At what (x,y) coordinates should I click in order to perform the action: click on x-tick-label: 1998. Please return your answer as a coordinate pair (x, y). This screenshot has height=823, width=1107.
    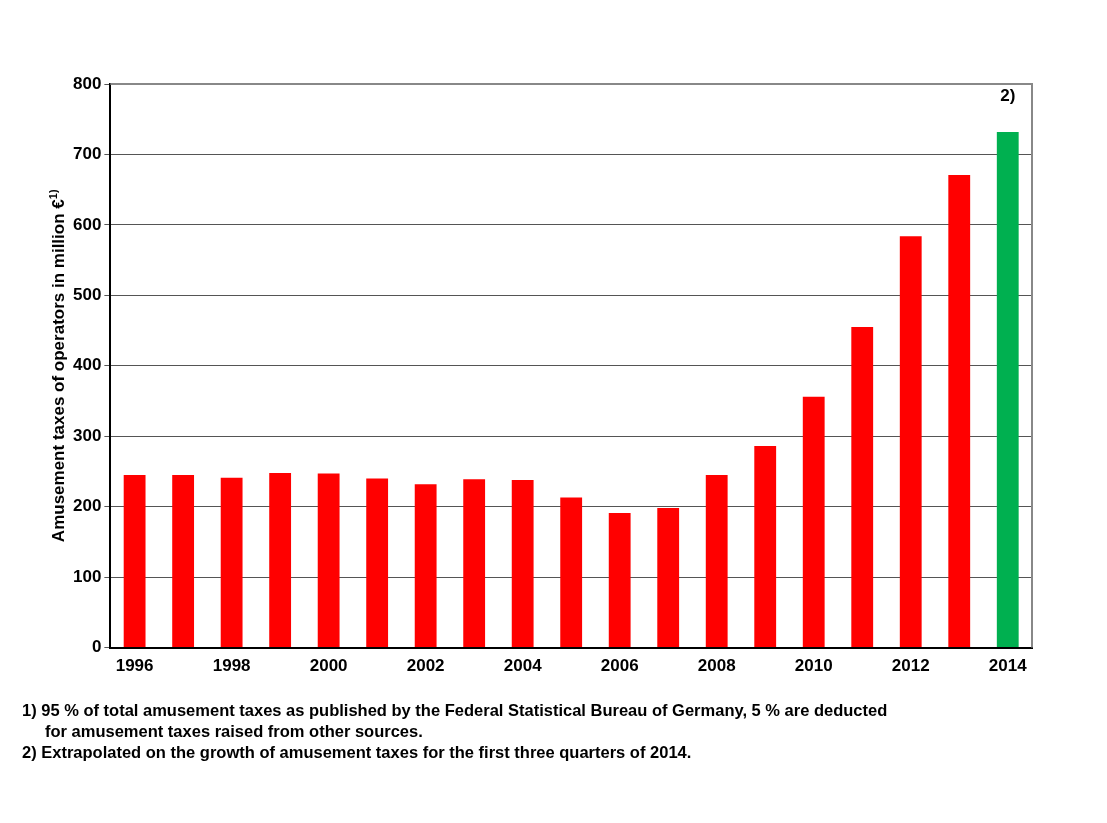
    Looking at the image, I should click on (231, 666).